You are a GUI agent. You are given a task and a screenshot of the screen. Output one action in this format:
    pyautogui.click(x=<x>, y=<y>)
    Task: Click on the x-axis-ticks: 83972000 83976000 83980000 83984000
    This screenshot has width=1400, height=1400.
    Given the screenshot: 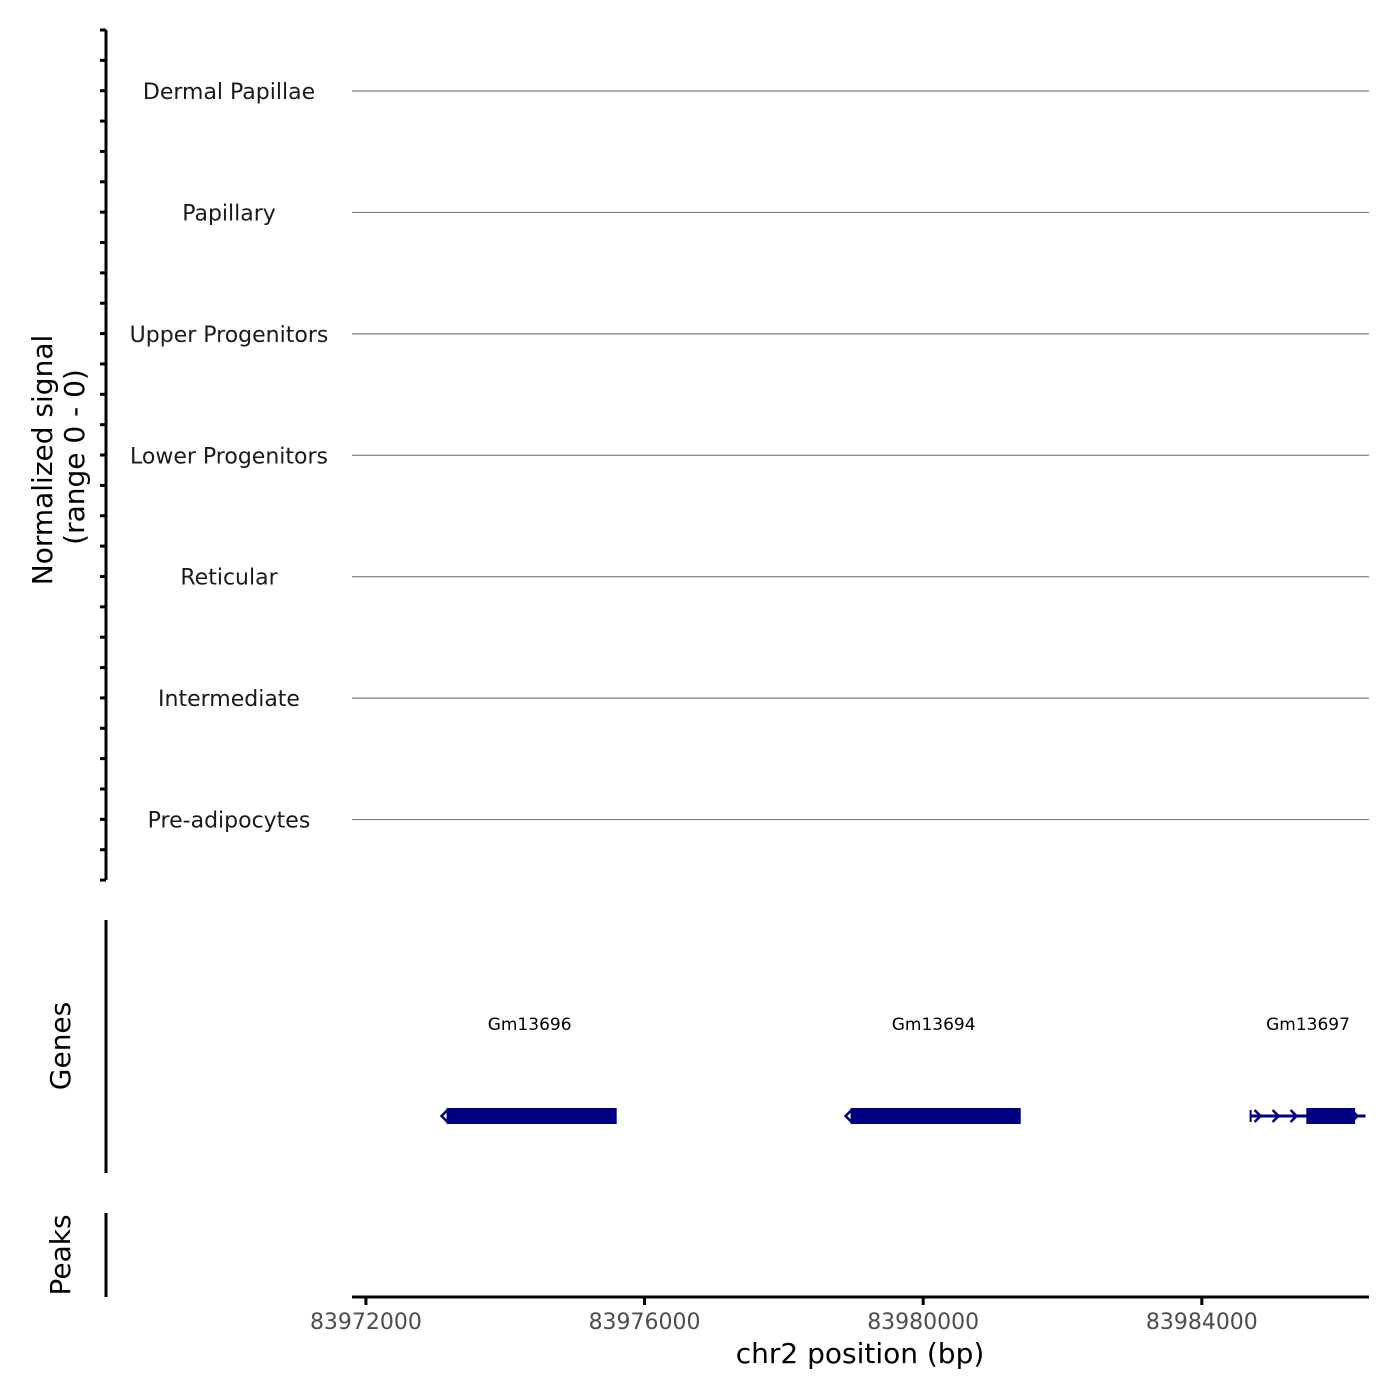 What is the action you would take?
    pyautogui.click(x=784, y=1316)
    